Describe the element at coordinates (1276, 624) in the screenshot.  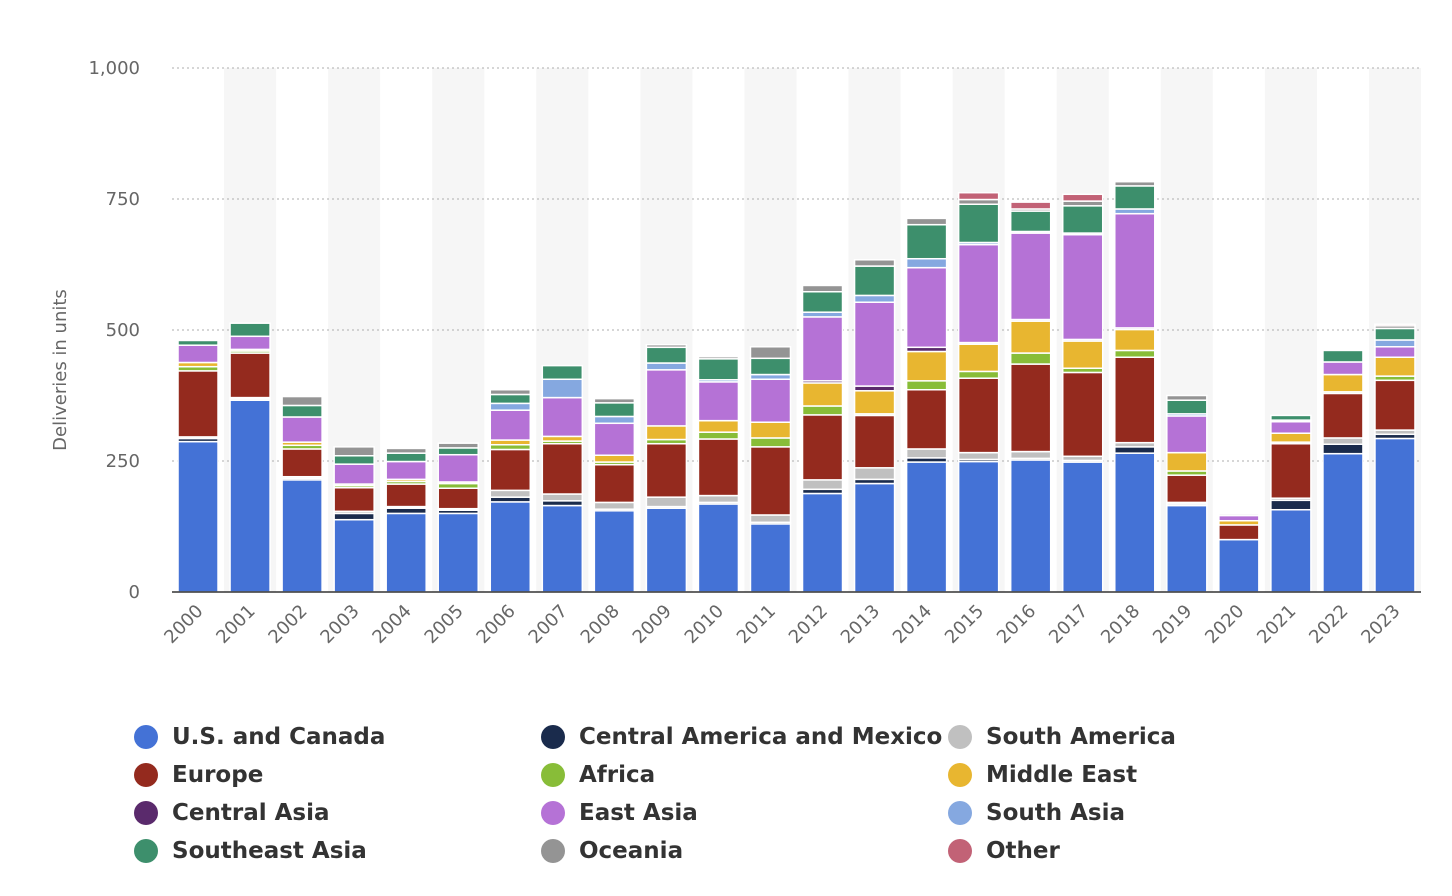
I see `x-tick-label: 2021` at that location.